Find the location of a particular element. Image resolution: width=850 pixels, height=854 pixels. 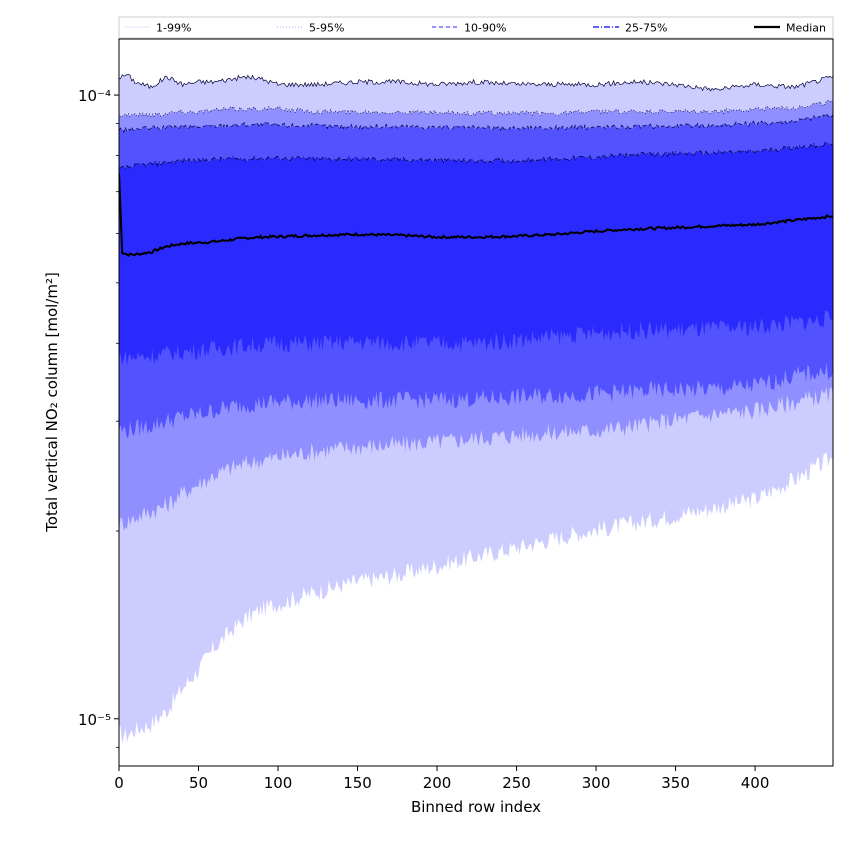

legend-label: 5-95% is located at coordinates (326, 28).